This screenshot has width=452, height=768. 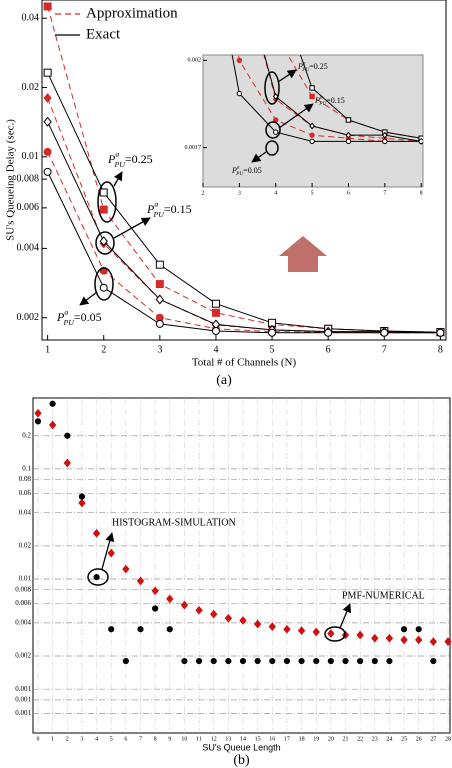 What do you see at coordinates (224, 380) in the screenshot?
I see `caption: (a)` at bounding box center [224, 380].